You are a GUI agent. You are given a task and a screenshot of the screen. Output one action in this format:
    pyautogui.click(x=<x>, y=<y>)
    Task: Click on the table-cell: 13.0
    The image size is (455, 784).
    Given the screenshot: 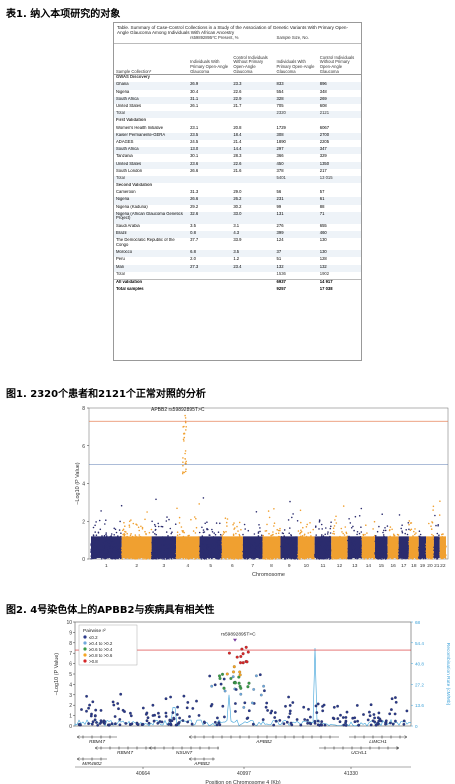 What is the action you would take?
    pyautogui.click(x=194, y=149)
    